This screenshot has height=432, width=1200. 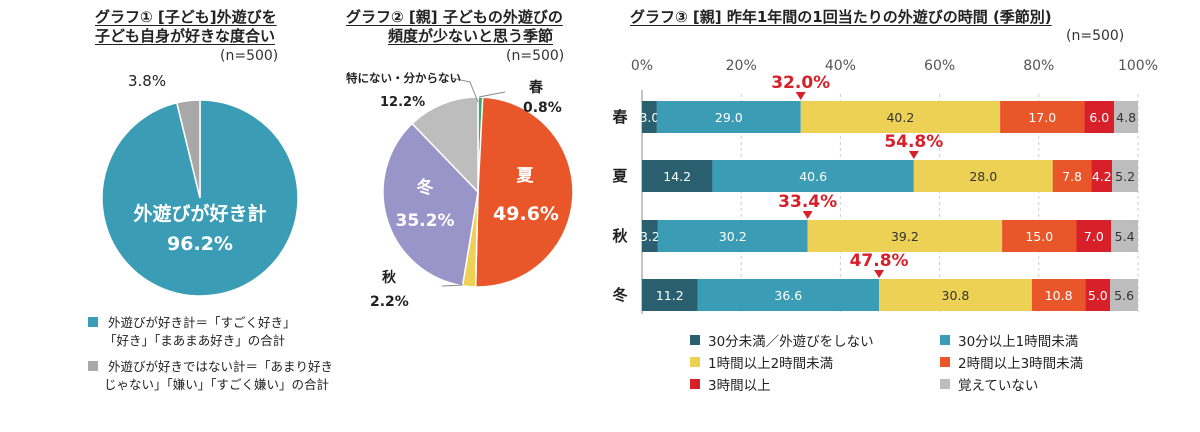 I want to click on chart1-pie: 外遊びが好き計 96.2%, so click(x=200, y=198).